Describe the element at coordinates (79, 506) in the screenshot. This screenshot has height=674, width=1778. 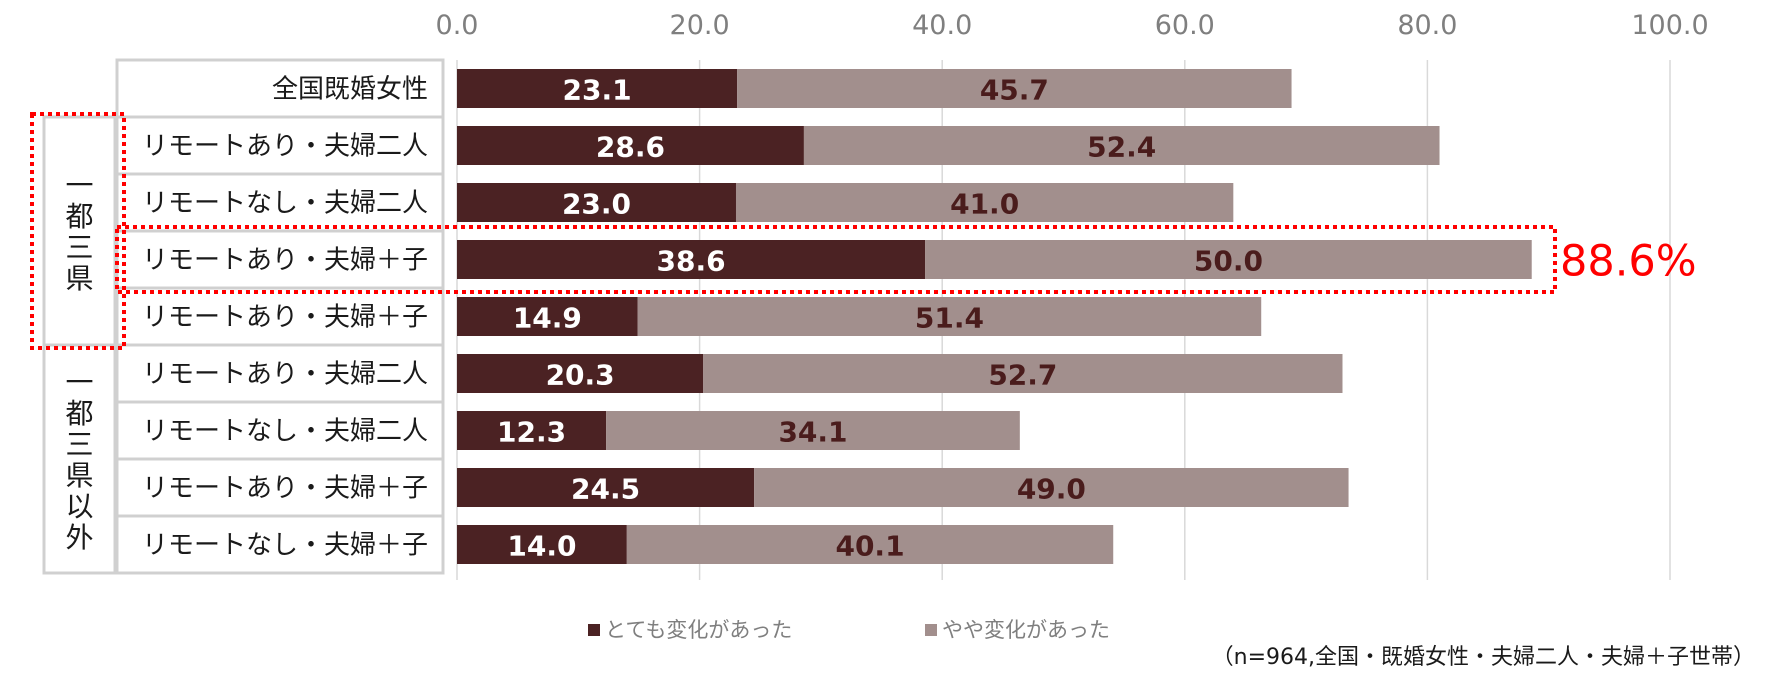
I see `group-label-char: 以` at that location.